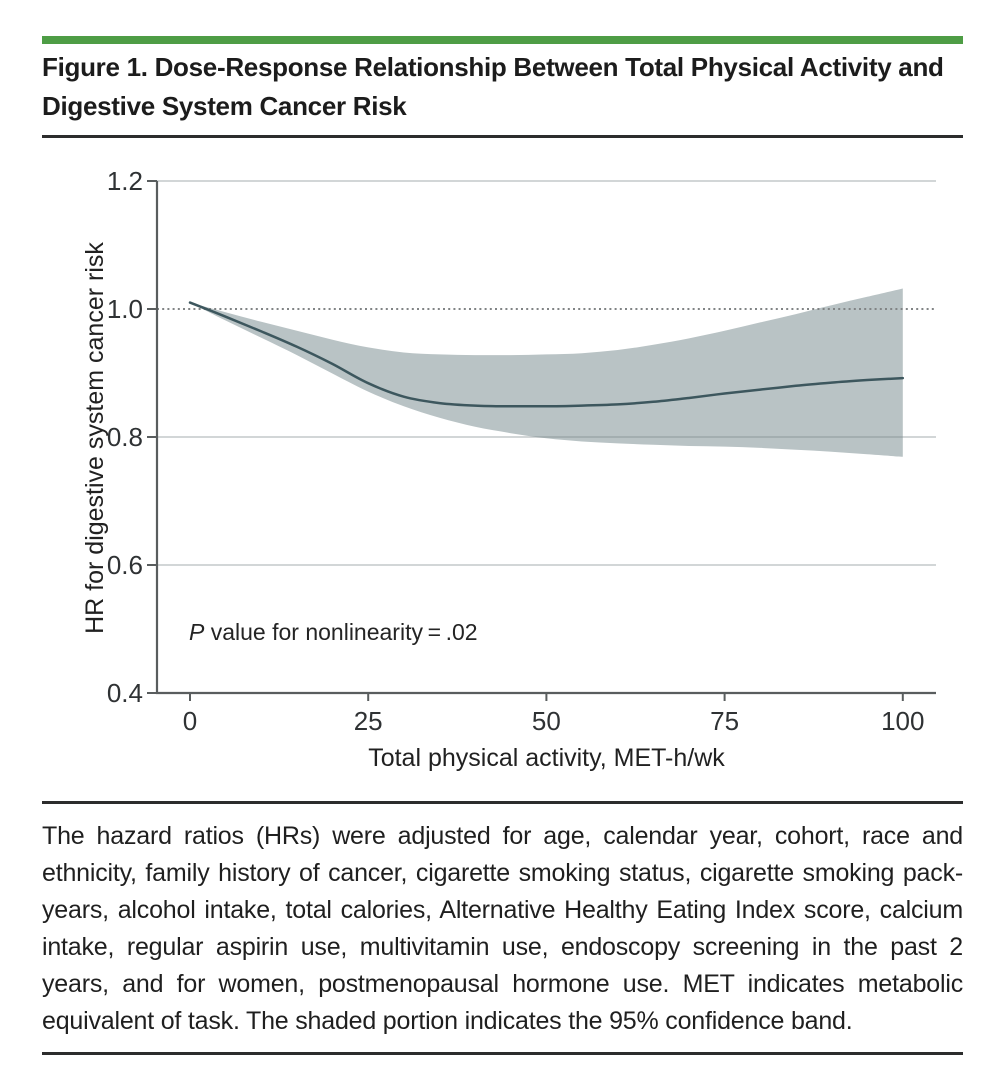 The width and height of the screenshot is (1006, 1085). I want to click on y-tick-label: 0.6, so click(124, 565).